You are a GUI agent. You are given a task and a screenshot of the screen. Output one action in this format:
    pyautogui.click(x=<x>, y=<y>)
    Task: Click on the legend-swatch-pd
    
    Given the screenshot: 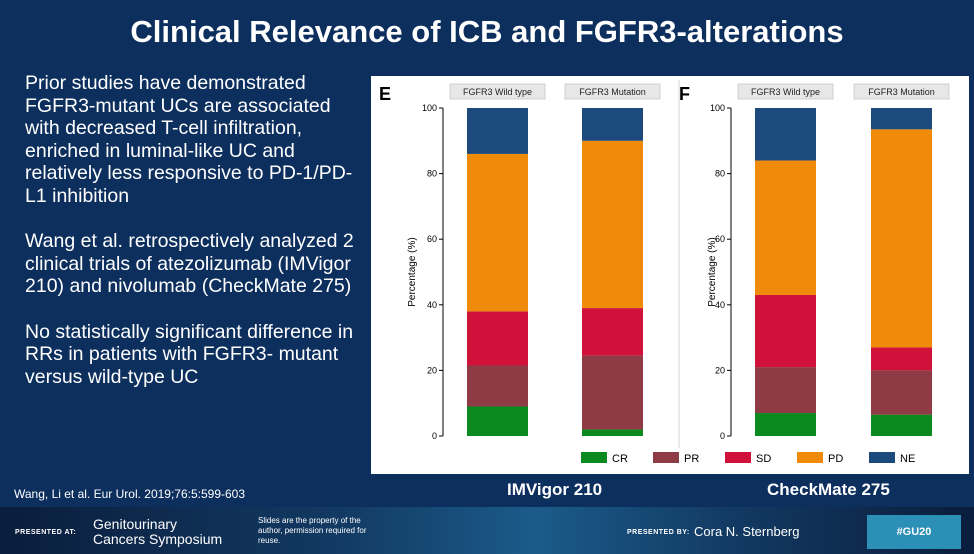 What is the action you would take?
    pyautogui.click(x=810, y=457)
    